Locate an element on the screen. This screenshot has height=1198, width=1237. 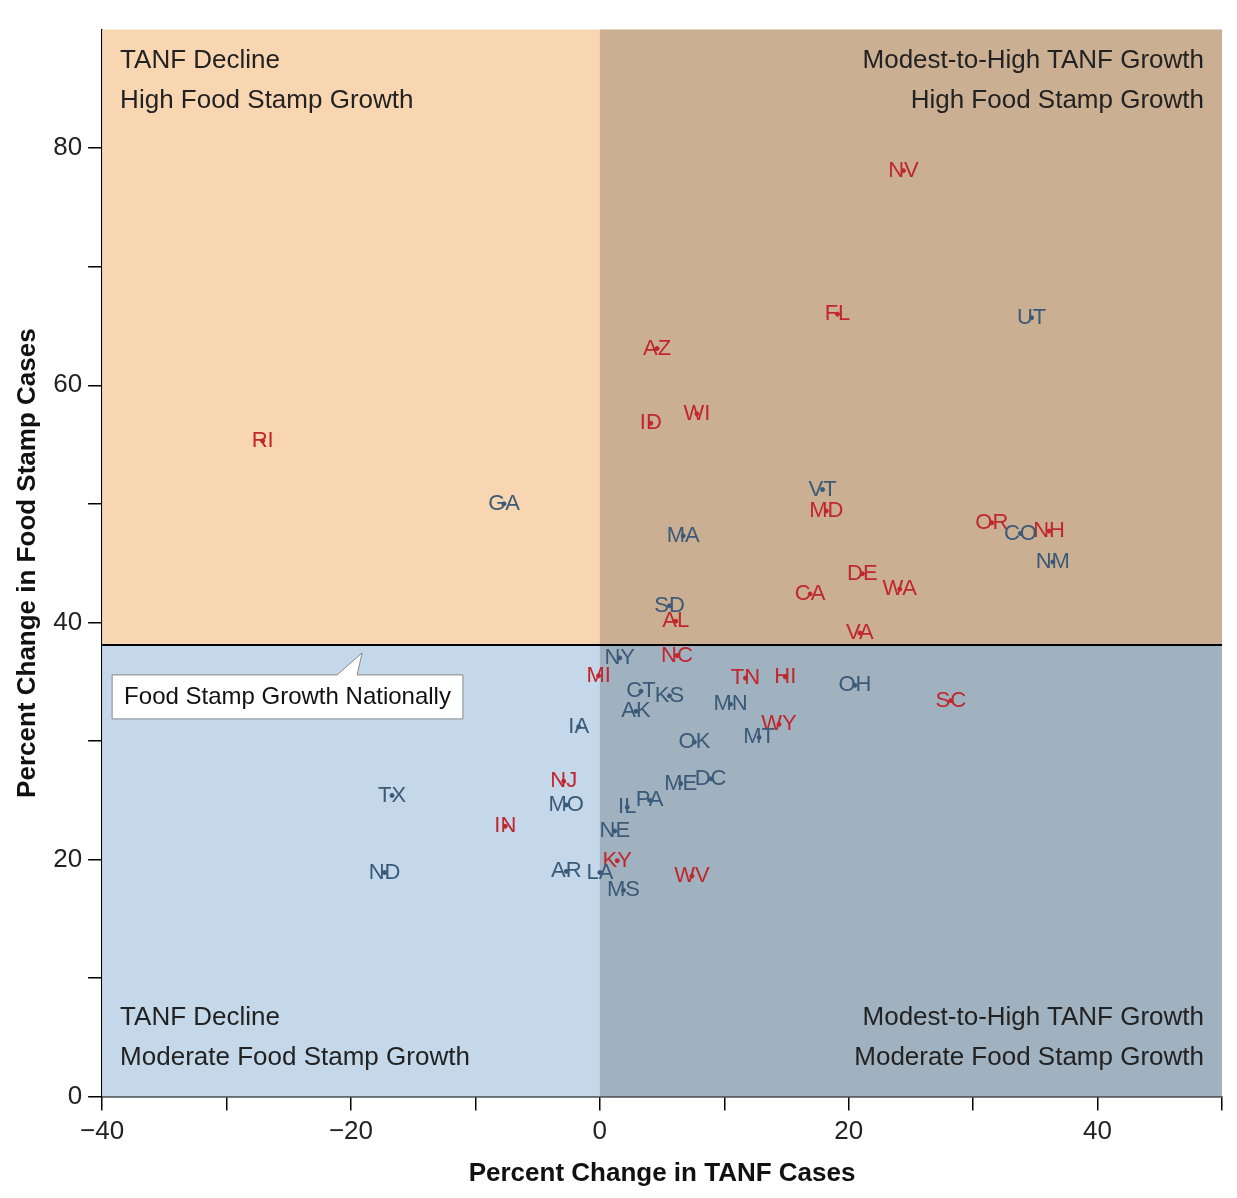
data-label: RI is located at coordinates (262, 440).